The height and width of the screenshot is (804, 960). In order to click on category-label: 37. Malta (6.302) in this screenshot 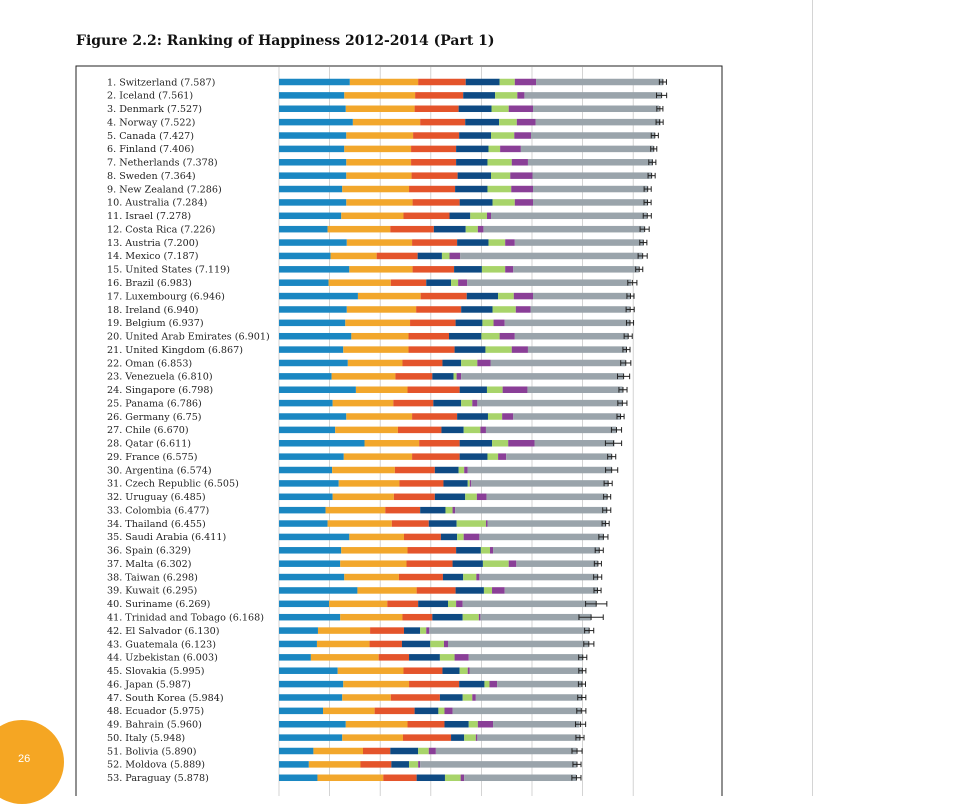, I will do `click(149, 564)`.